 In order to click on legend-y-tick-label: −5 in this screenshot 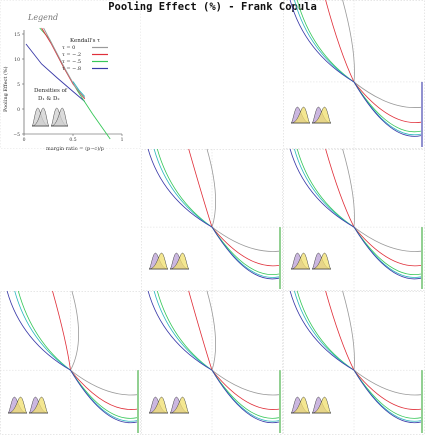, I will do `click(16, 135)`.